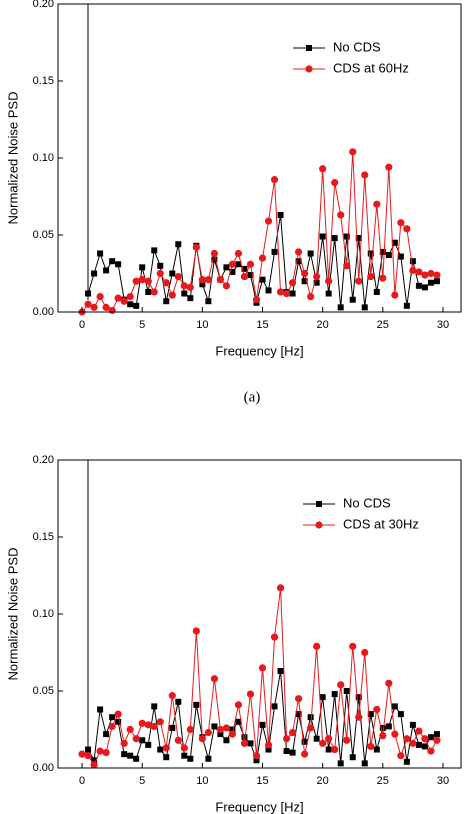 The image size is (474, 814). What do you see at coordinates (323, 325) in the screenshot?
I see `x-tick-label: 20` at bounding box center [323, 325].